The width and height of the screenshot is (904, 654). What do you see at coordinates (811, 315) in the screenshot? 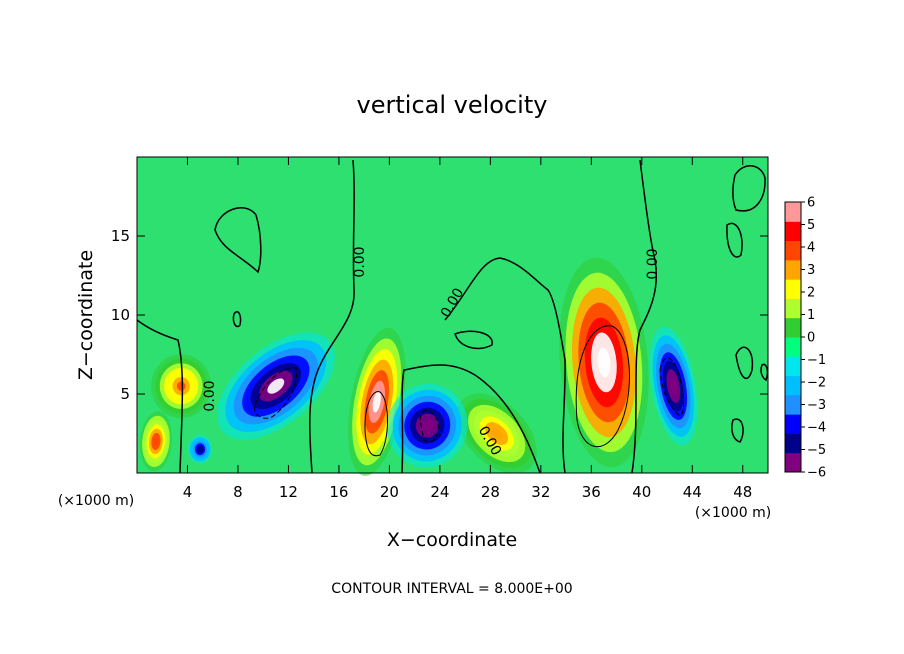
I see `colorbar-tick-label: 1` at bounding box center [811, 315].